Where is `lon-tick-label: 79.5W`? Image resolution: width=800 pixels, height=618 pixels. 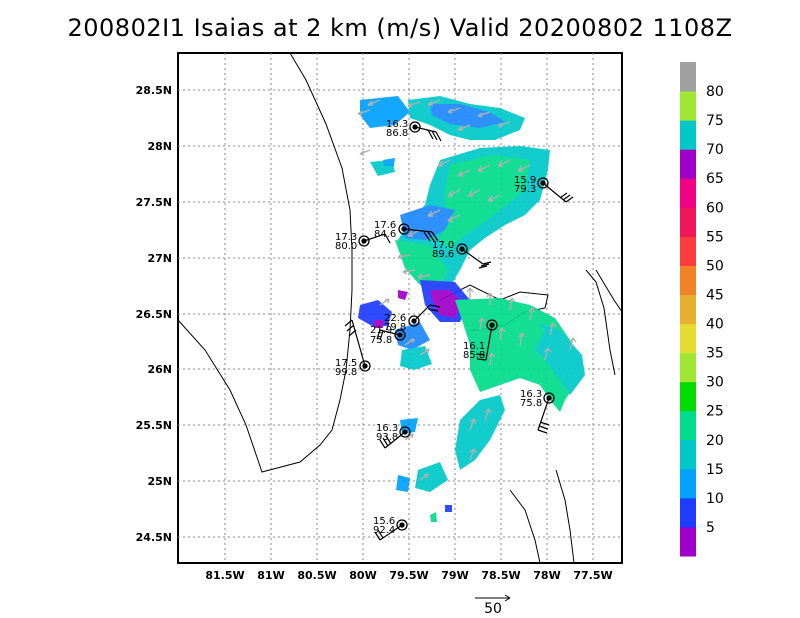
lon-tick-label: 79.5W is located at coordinates (408, 575).